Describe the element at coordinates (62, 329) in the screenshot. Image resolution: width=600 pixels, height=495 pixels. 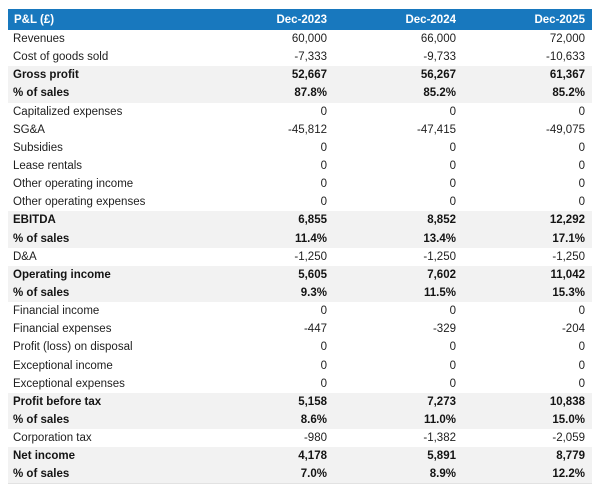
I see `row-label: Financial expenses` at that location.